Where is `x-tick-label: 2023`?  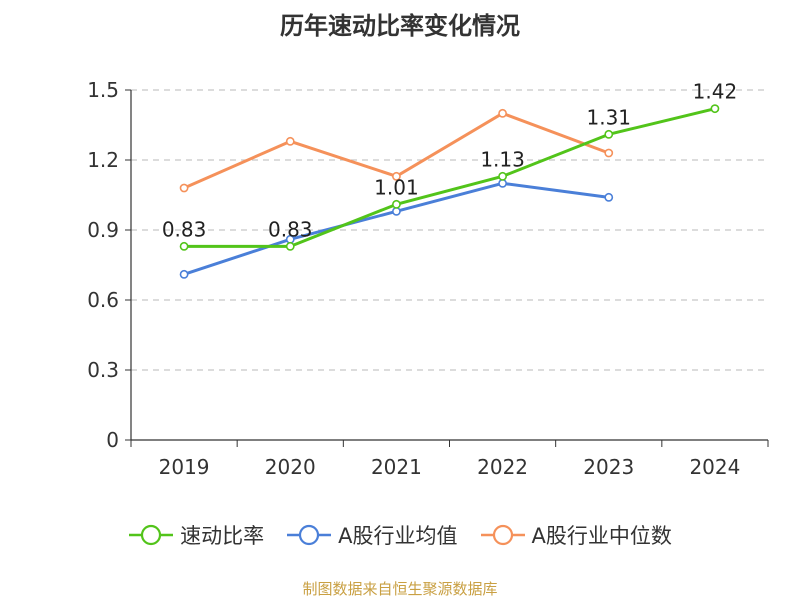 x-tick-label: 2023 is located at coordinates (608, 467).